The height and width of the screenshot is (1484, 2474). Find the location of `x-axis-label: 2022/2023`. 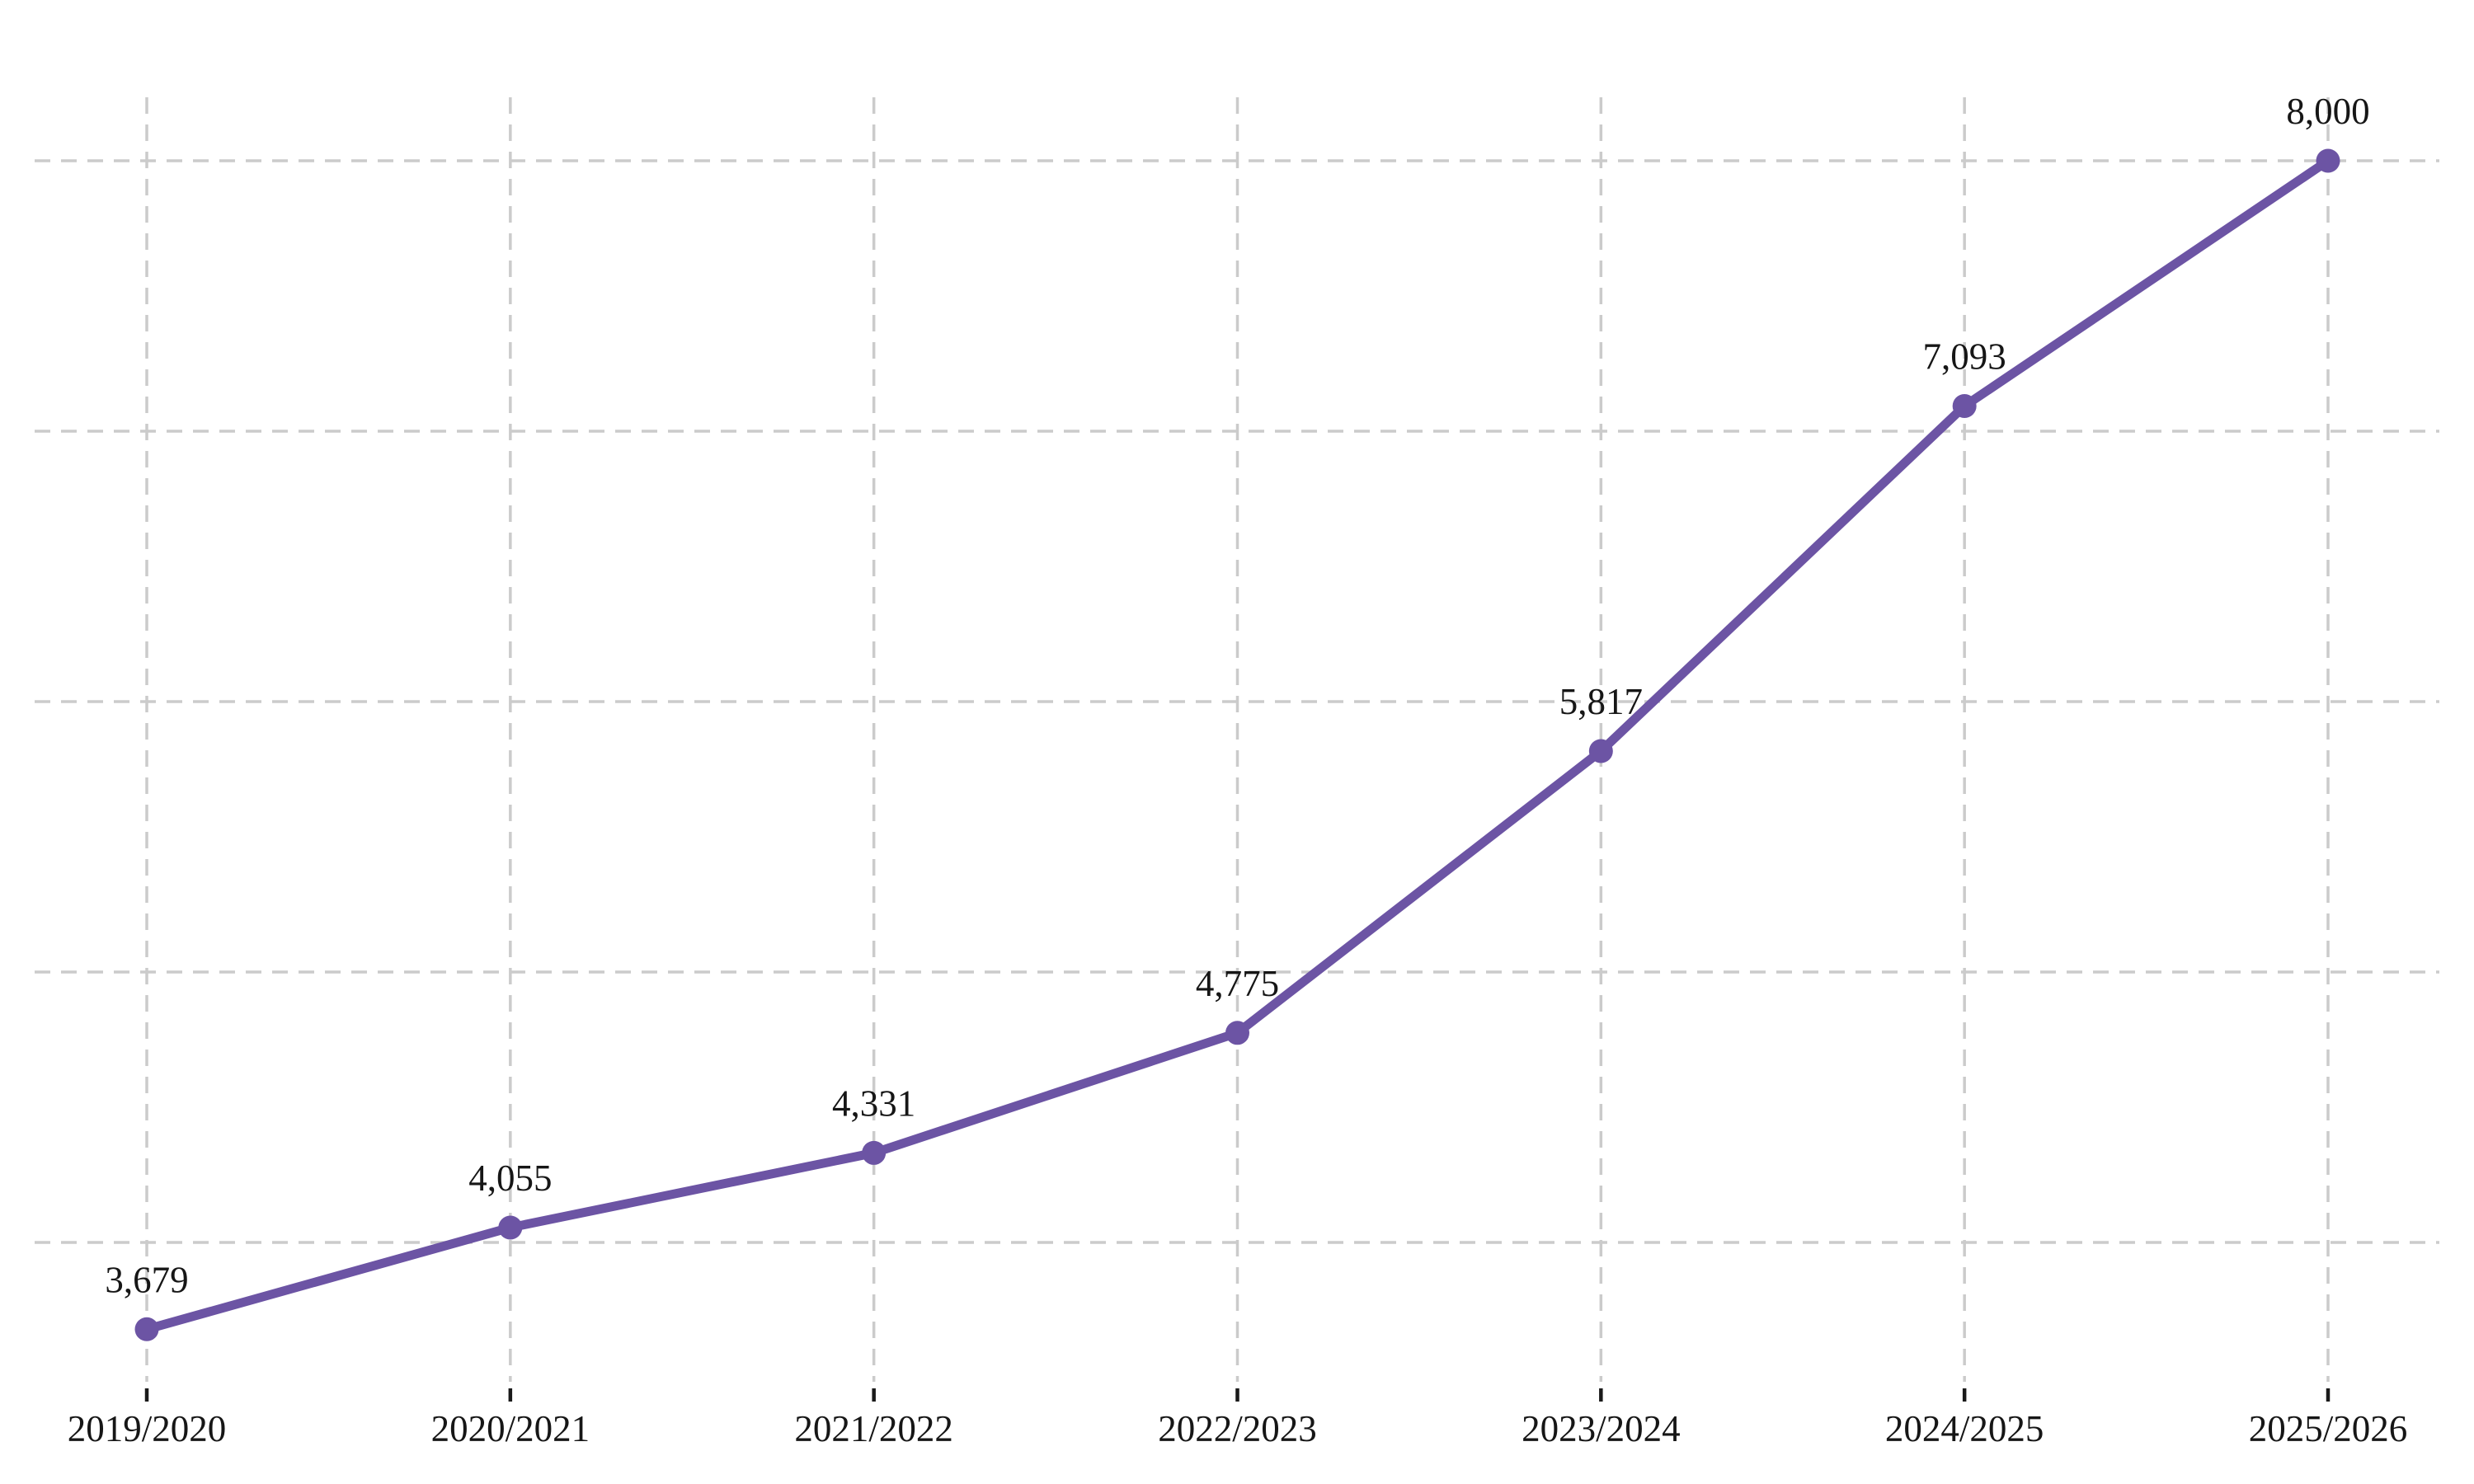

x-axis-label: 2022/2023 is located at coordinates (1237, 1428).